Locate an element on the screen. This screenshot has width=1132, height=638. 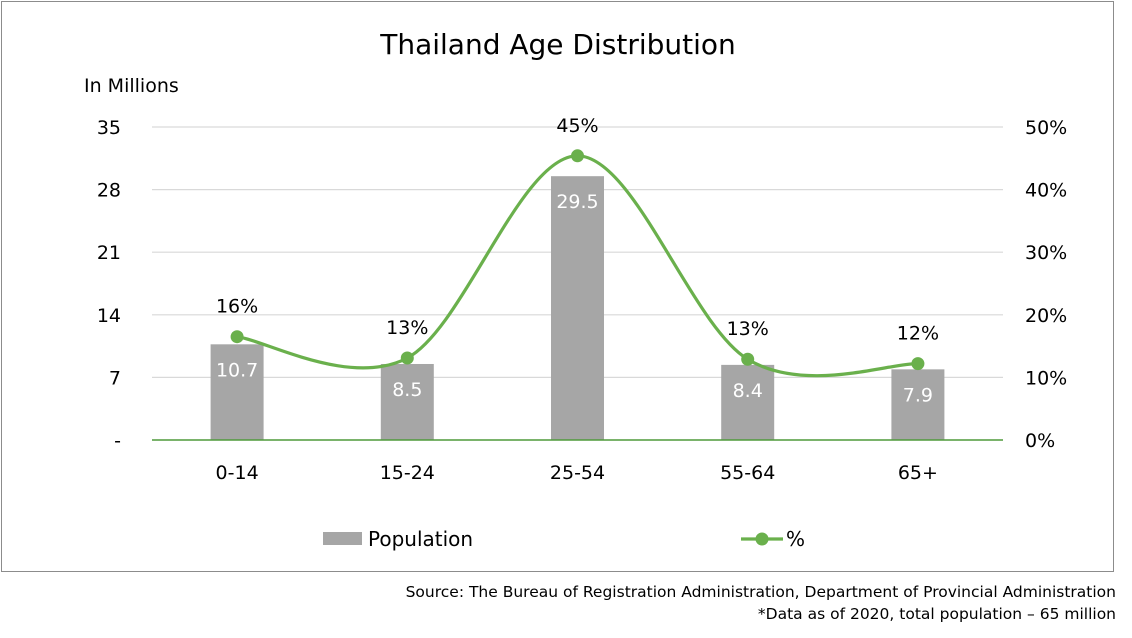
x-tick-label: 55-64 is located at coordinates (747, 473).